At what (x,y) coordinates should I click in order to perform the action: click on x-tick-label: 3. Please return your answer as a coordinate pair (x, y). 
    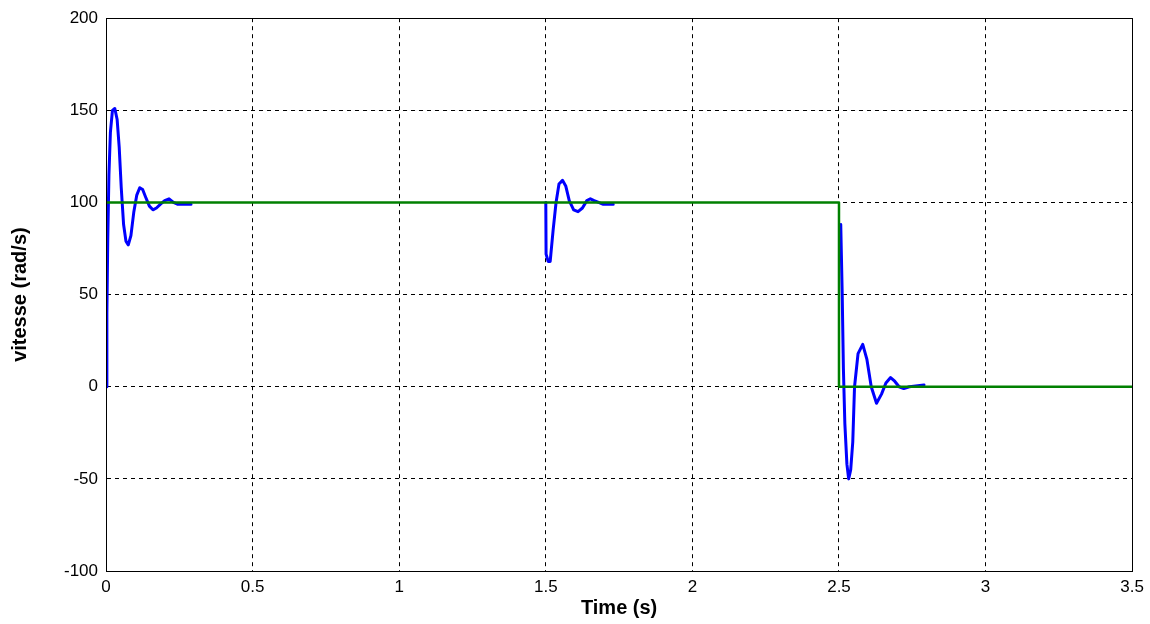
    Looking at the image, I should click on (985, 586).